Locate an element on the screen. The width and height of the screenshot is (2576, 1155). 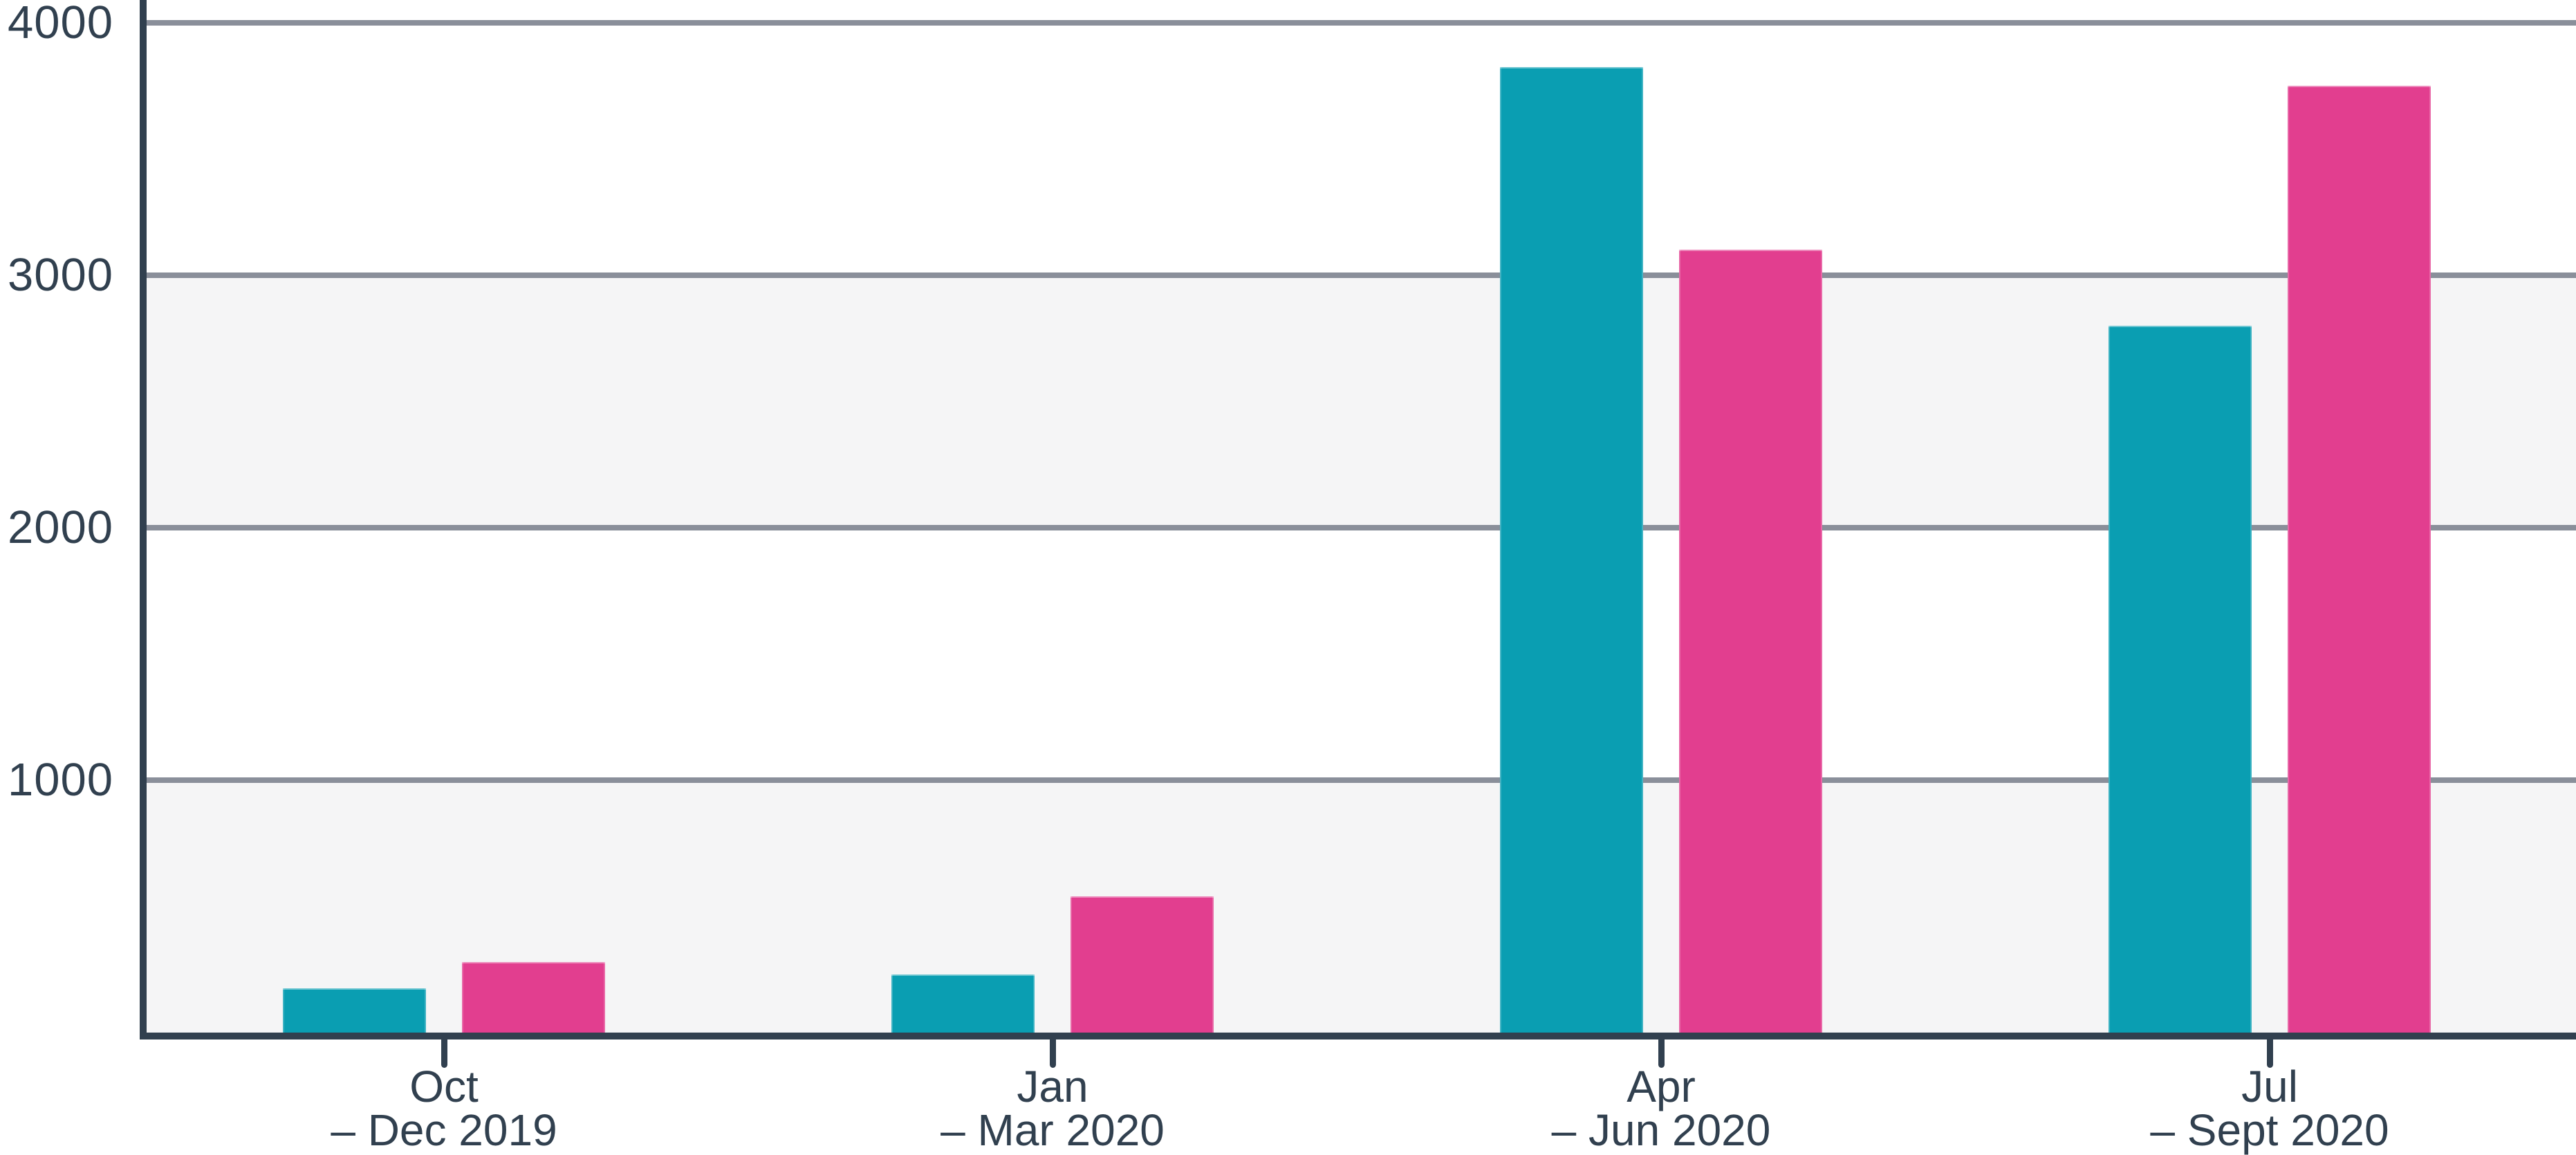
y-axis-tick-label: 2000 is located at coordinates (60, 527).